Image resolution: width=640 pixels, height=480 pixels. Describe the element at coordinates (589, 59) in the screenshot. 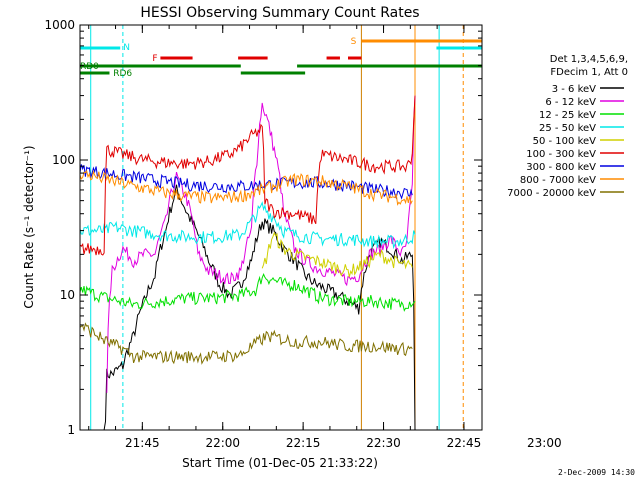

I see `legend-header-0: Det 1,3,4,5,6,9,` at that location.